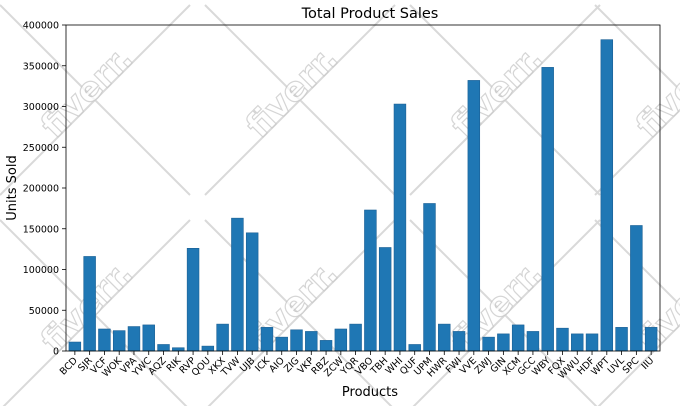 This screenshot has width=680, height=406. I want to click on bar-wok, so click(119, 341).